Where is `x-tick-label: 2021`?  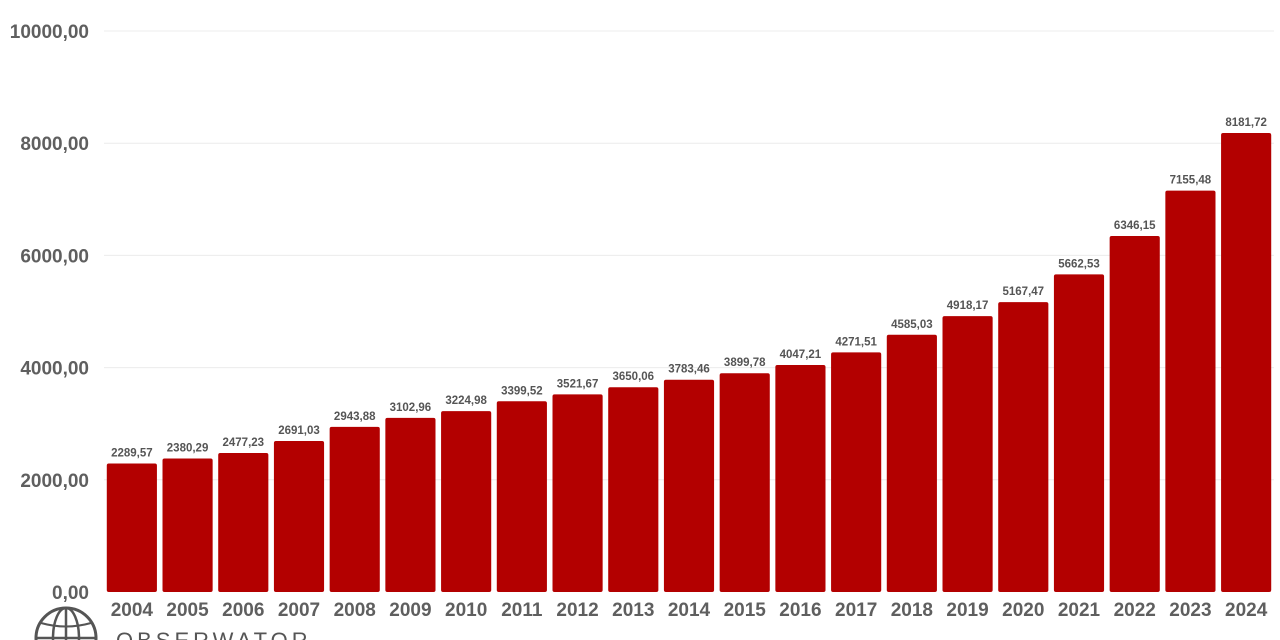 x-tick-label: 2021 is located at coordinates (1079, 610).